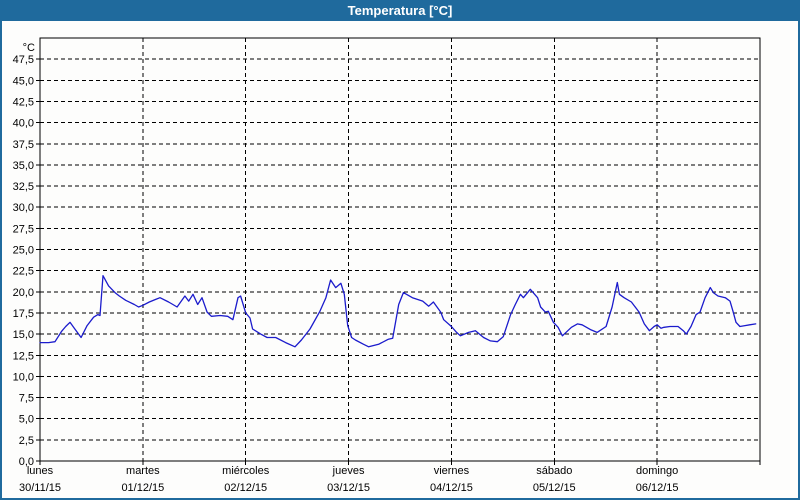 This screenshot has width=800, height=500. Describe the element at coordinates (26, 462) in the screenshot. I see `y-tick-label: 0,0` at that location.